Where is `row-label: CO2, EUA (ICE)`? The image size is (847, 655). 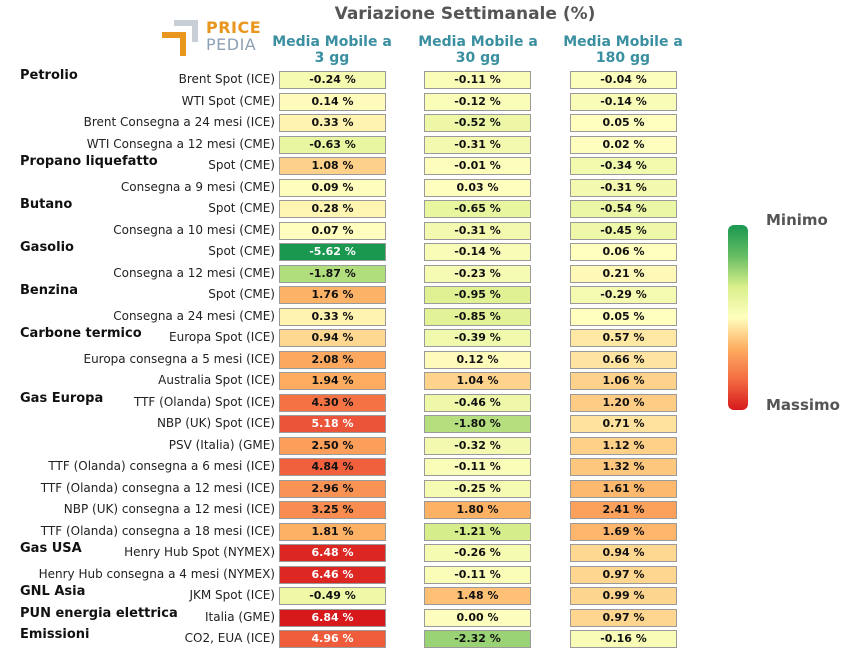
row-label: CO2, EUA (ICE) is located at coordinates (229, 638).